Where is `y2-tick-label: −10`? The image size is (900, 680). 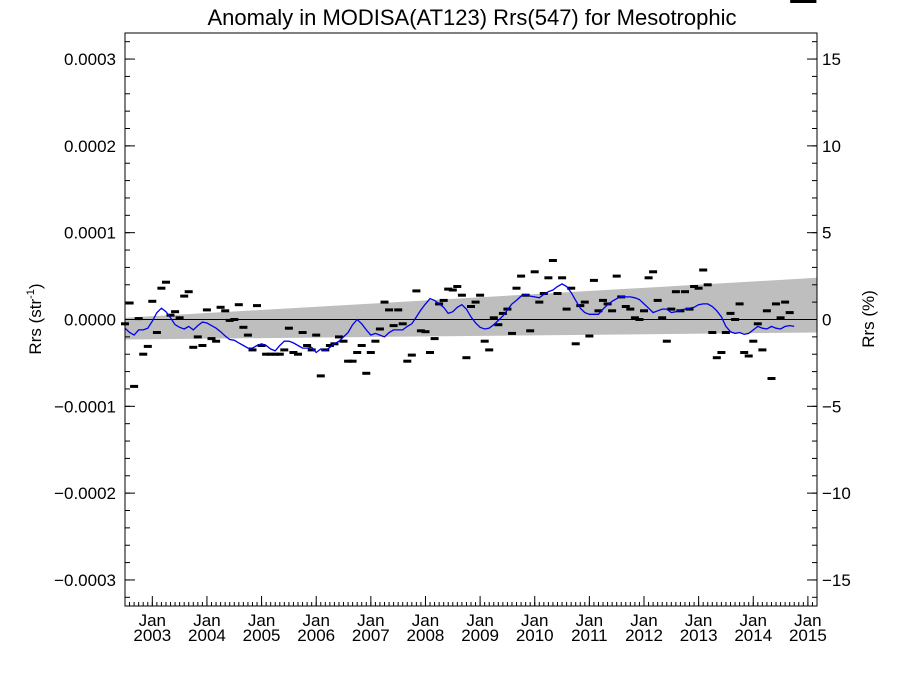
y2-tick-label: −10 is located at coordinates (836, 493).